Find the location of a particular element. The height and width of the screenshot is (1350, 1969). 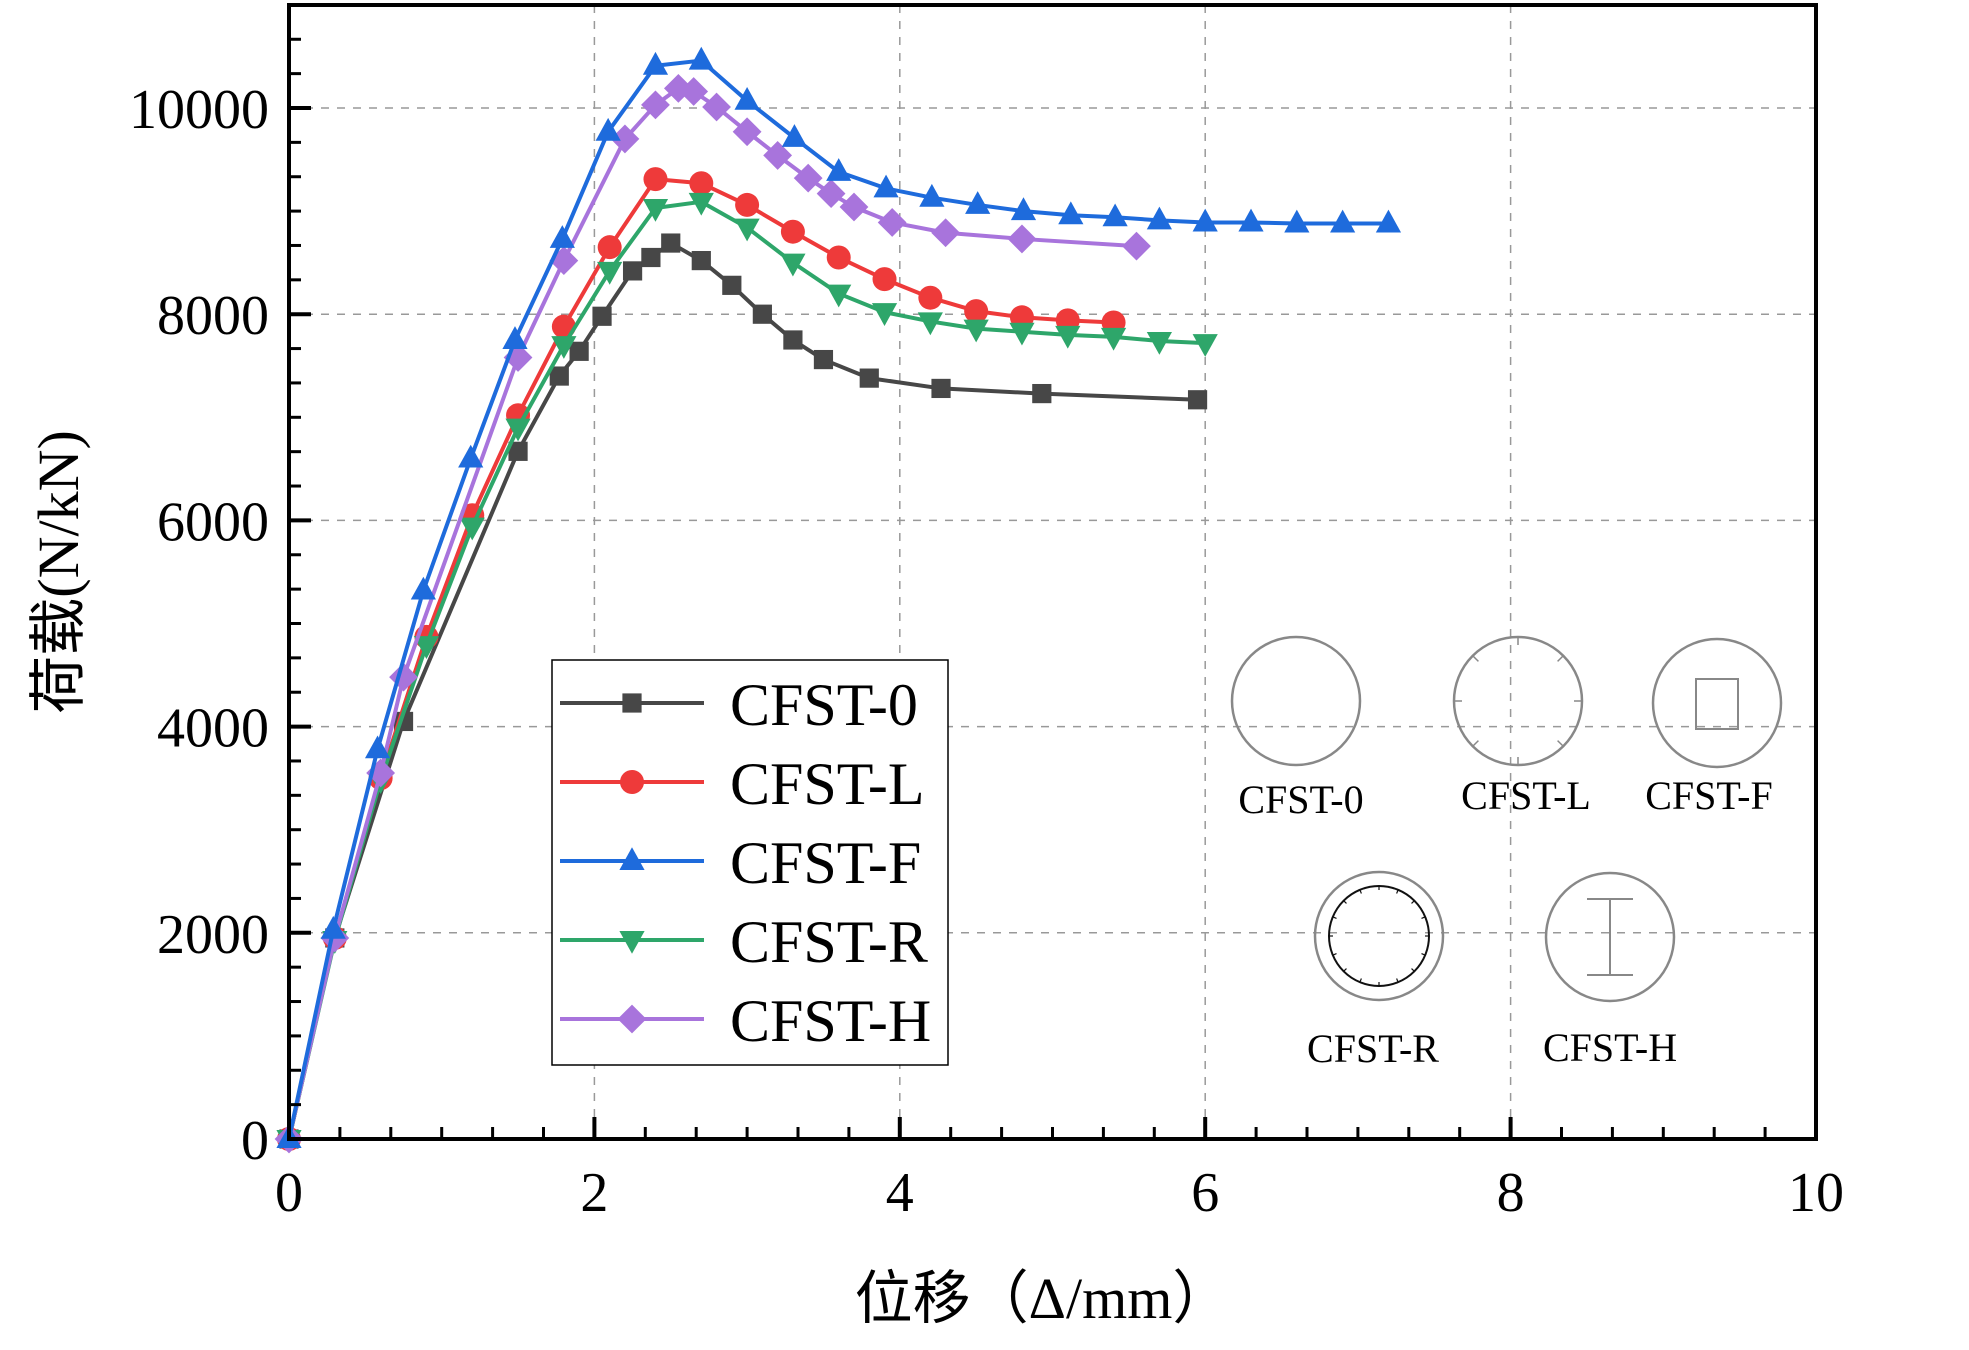

inset-section-cfst-r: CFST-R is located at coordinates (1376, 970).